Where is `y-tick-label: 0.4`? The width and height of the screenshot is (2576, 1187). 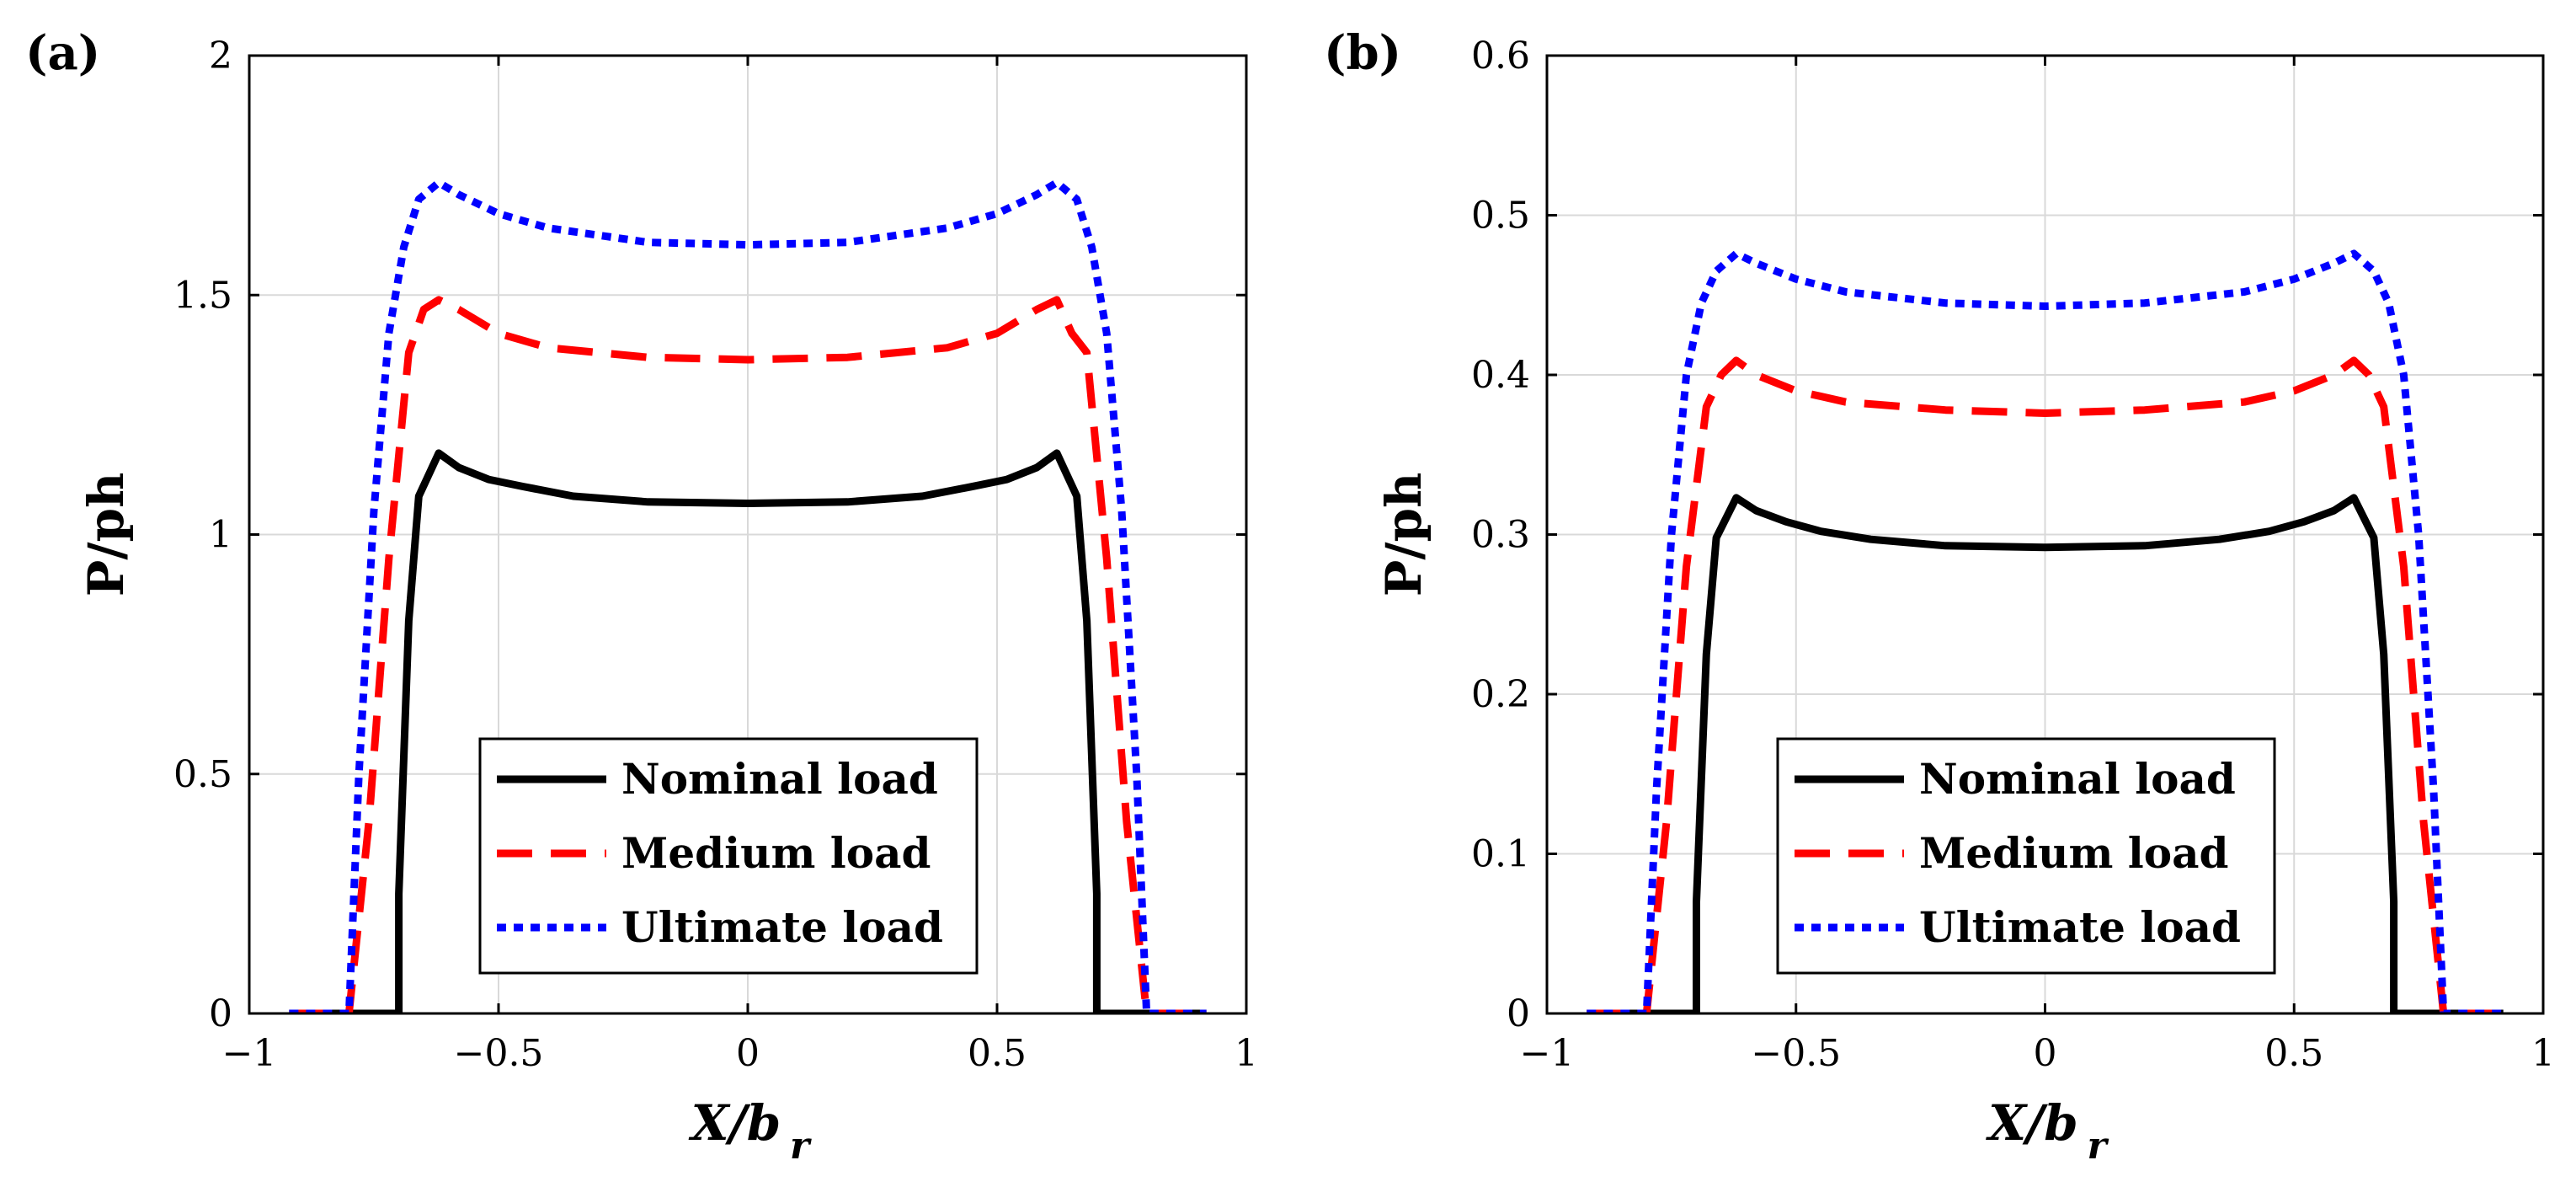
y-tick-label: 0.4 is located at coordinates (1500, 375).